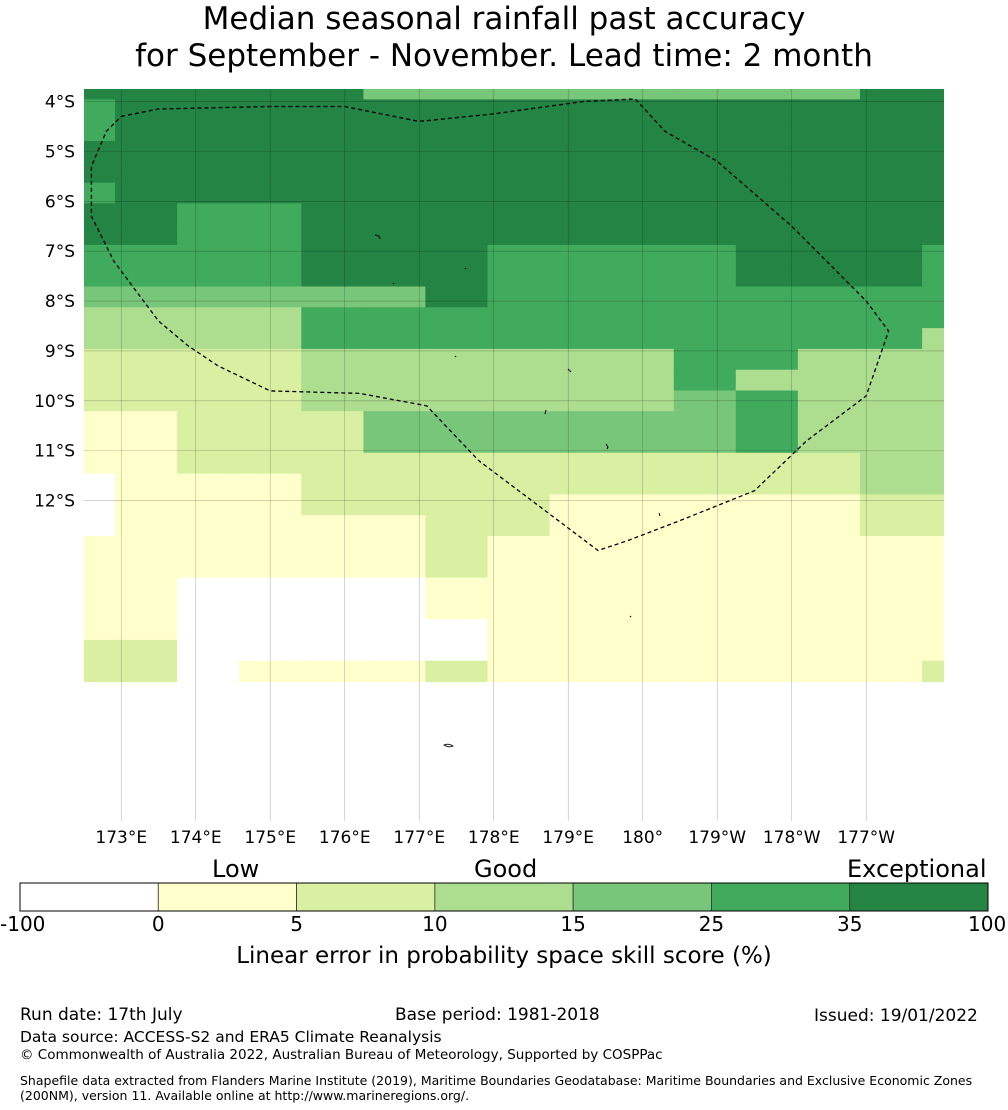  What do you see at coordinates (158, 924) in the screenshot?
I see `colorbar-tick-label: 0` at bounding box center [158, 924].